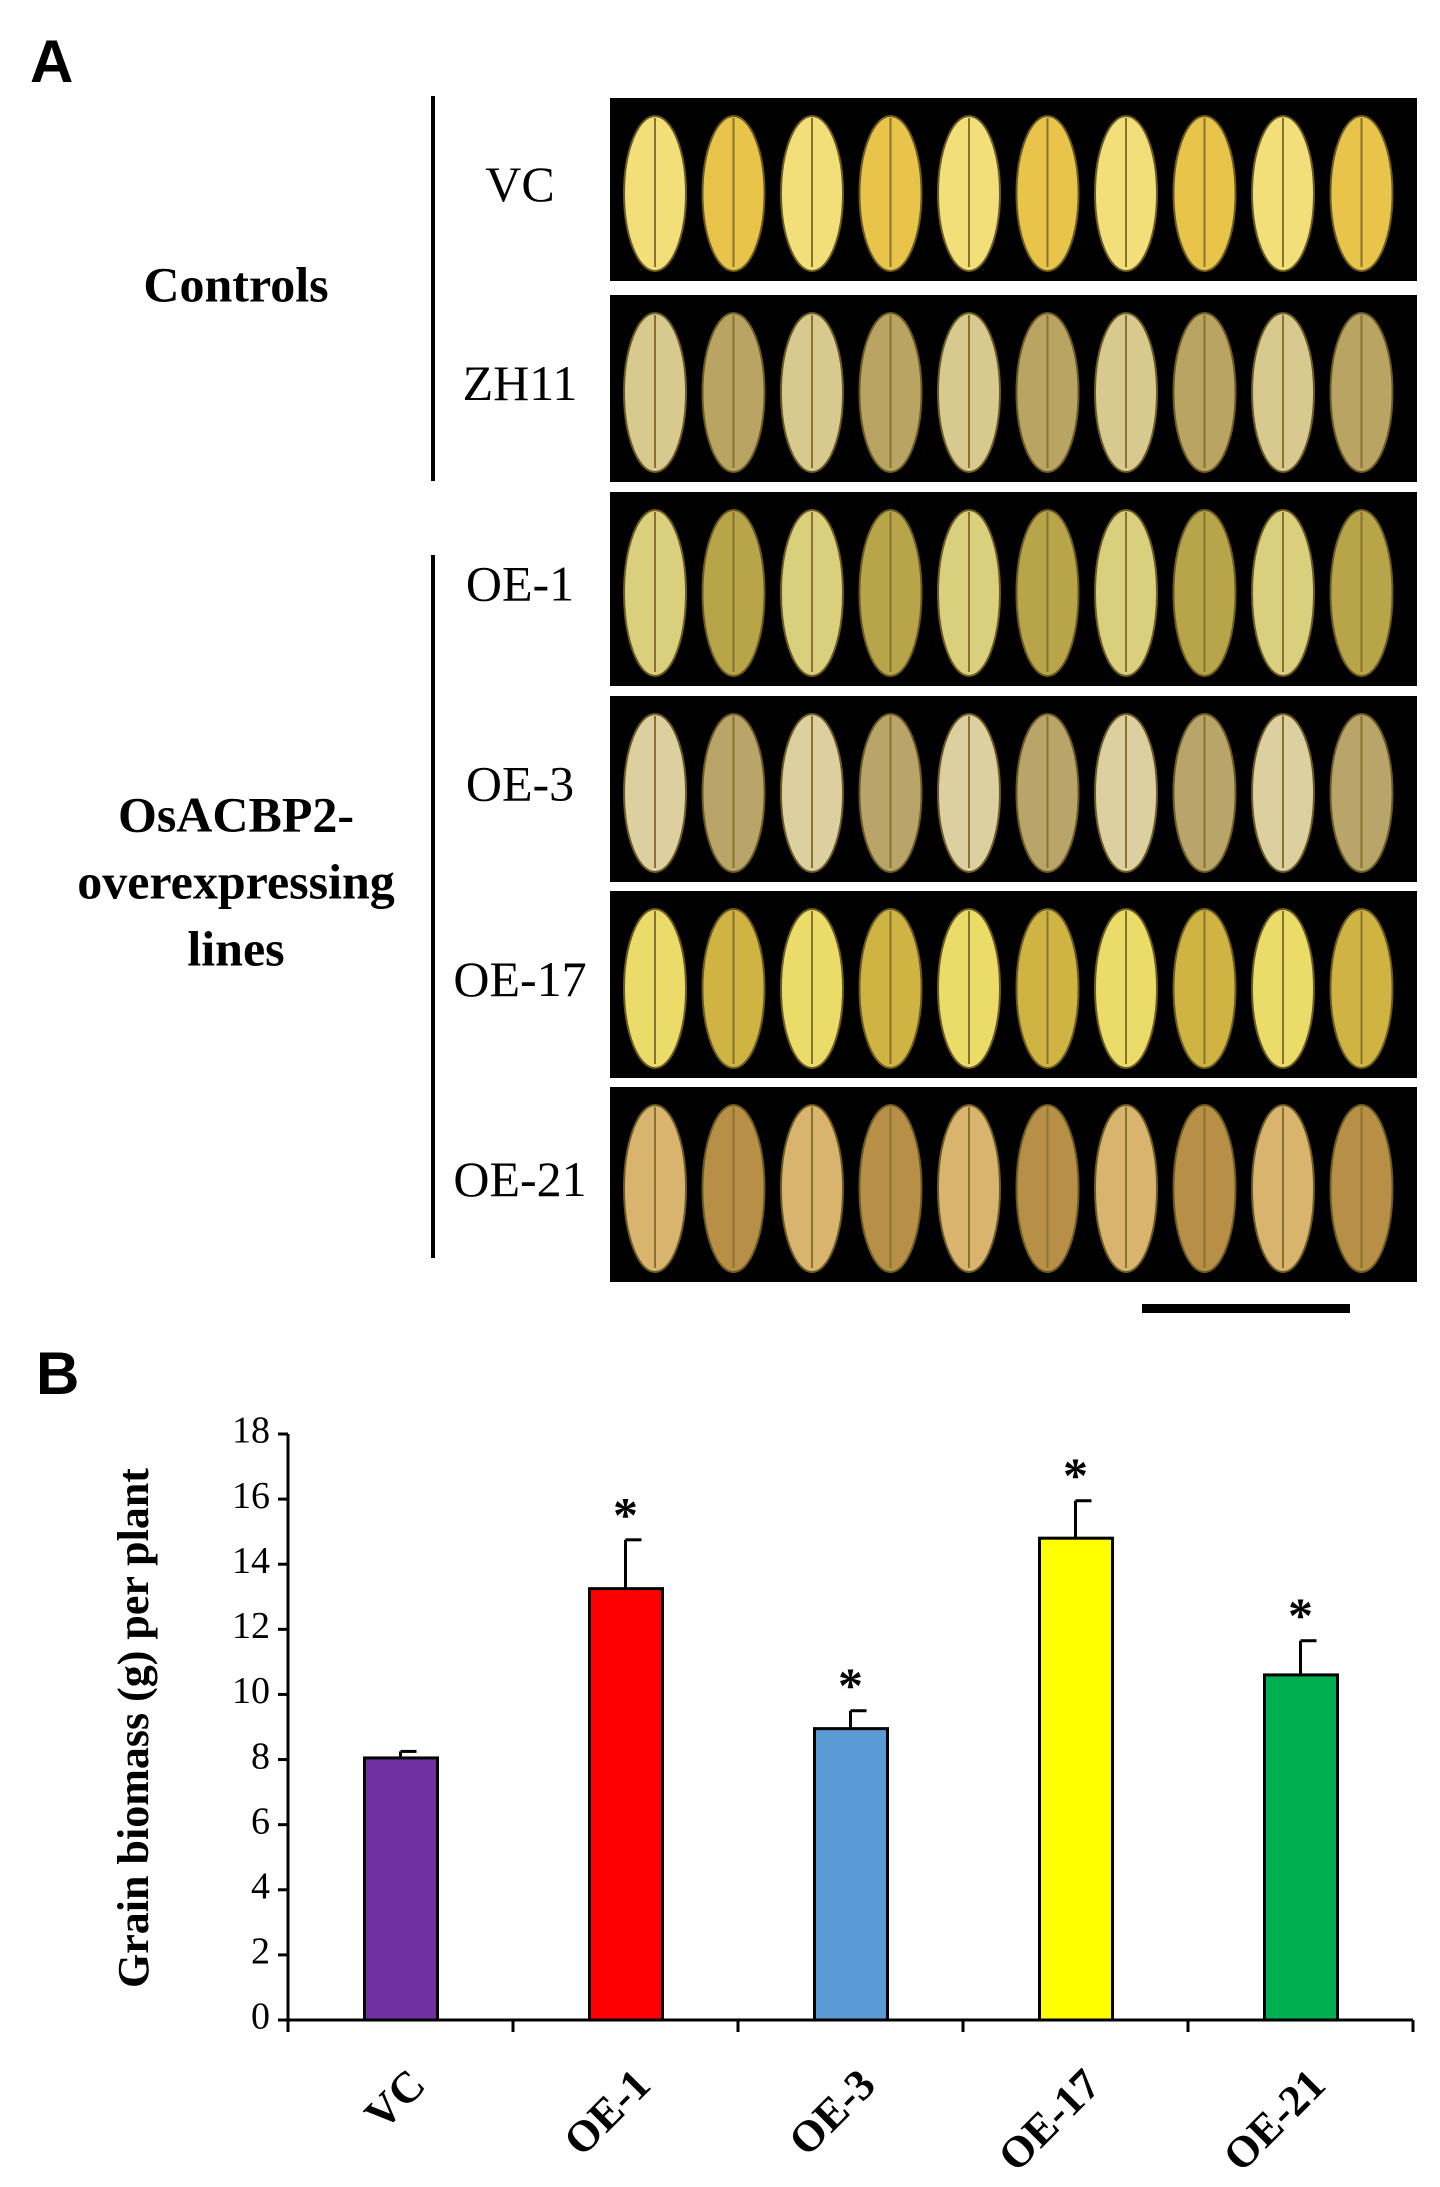  What do you see at coordinates (133, 1728) in the screenshot?
I see `y-axis-title: Grain biomass (g) per plant` at bounding box center [133, 1728].